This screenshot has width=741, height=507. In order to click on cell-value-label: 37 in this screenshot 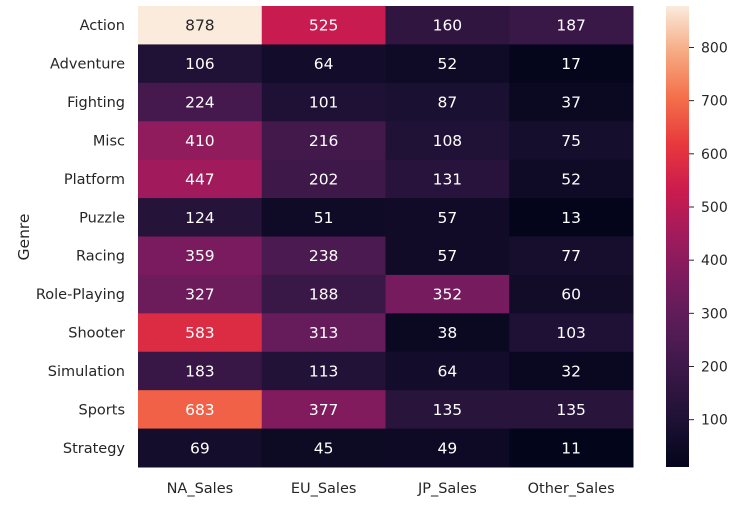, I will do `click(571, 103)`.